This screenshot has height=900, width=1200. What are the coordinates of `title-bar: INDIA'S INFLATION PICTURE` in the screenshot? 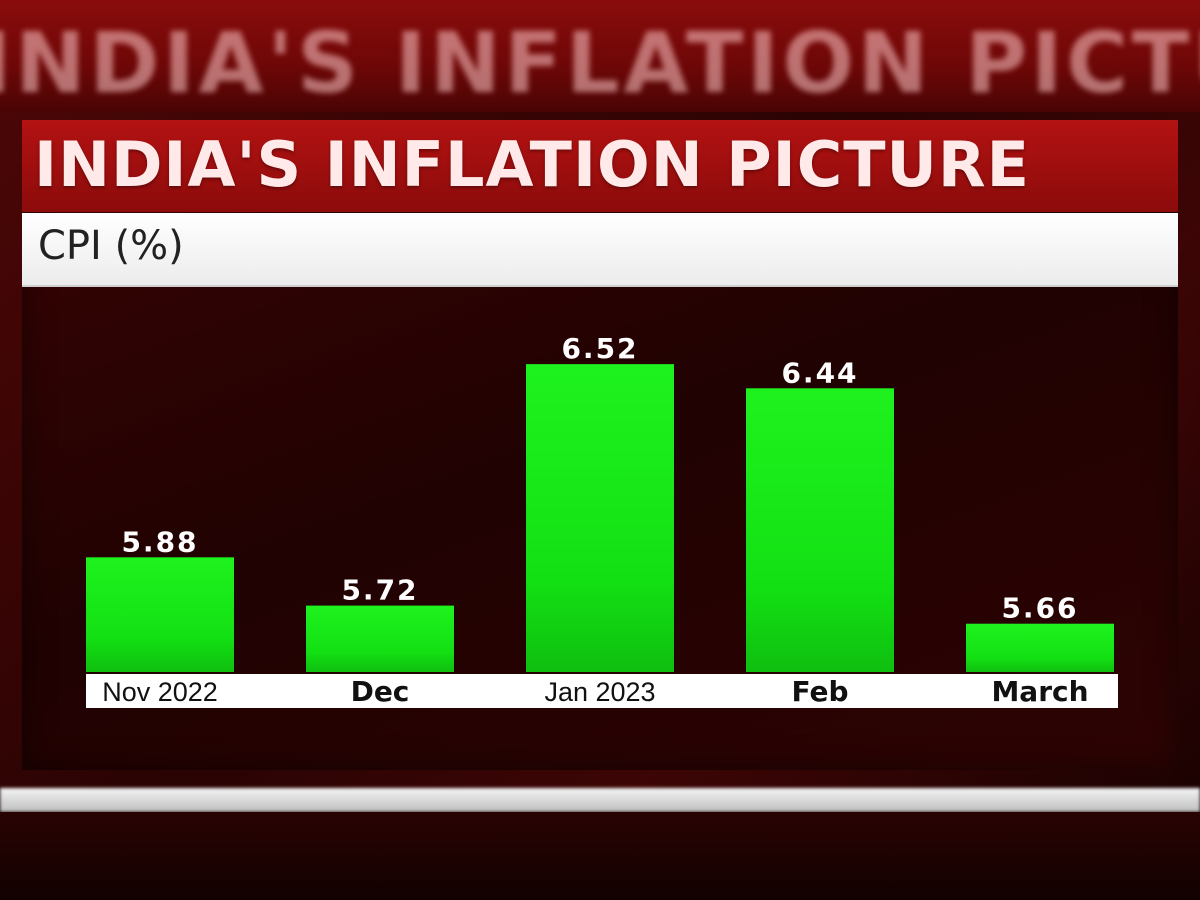 It's located at (600, 166).